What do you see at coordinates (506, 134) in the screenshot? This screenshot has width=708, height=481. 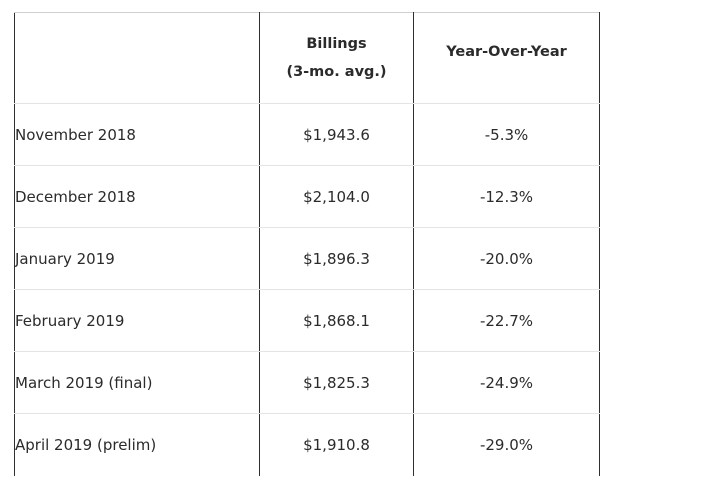 I see `yoy-cell: -5.3%` at bounding box center [506, 134].